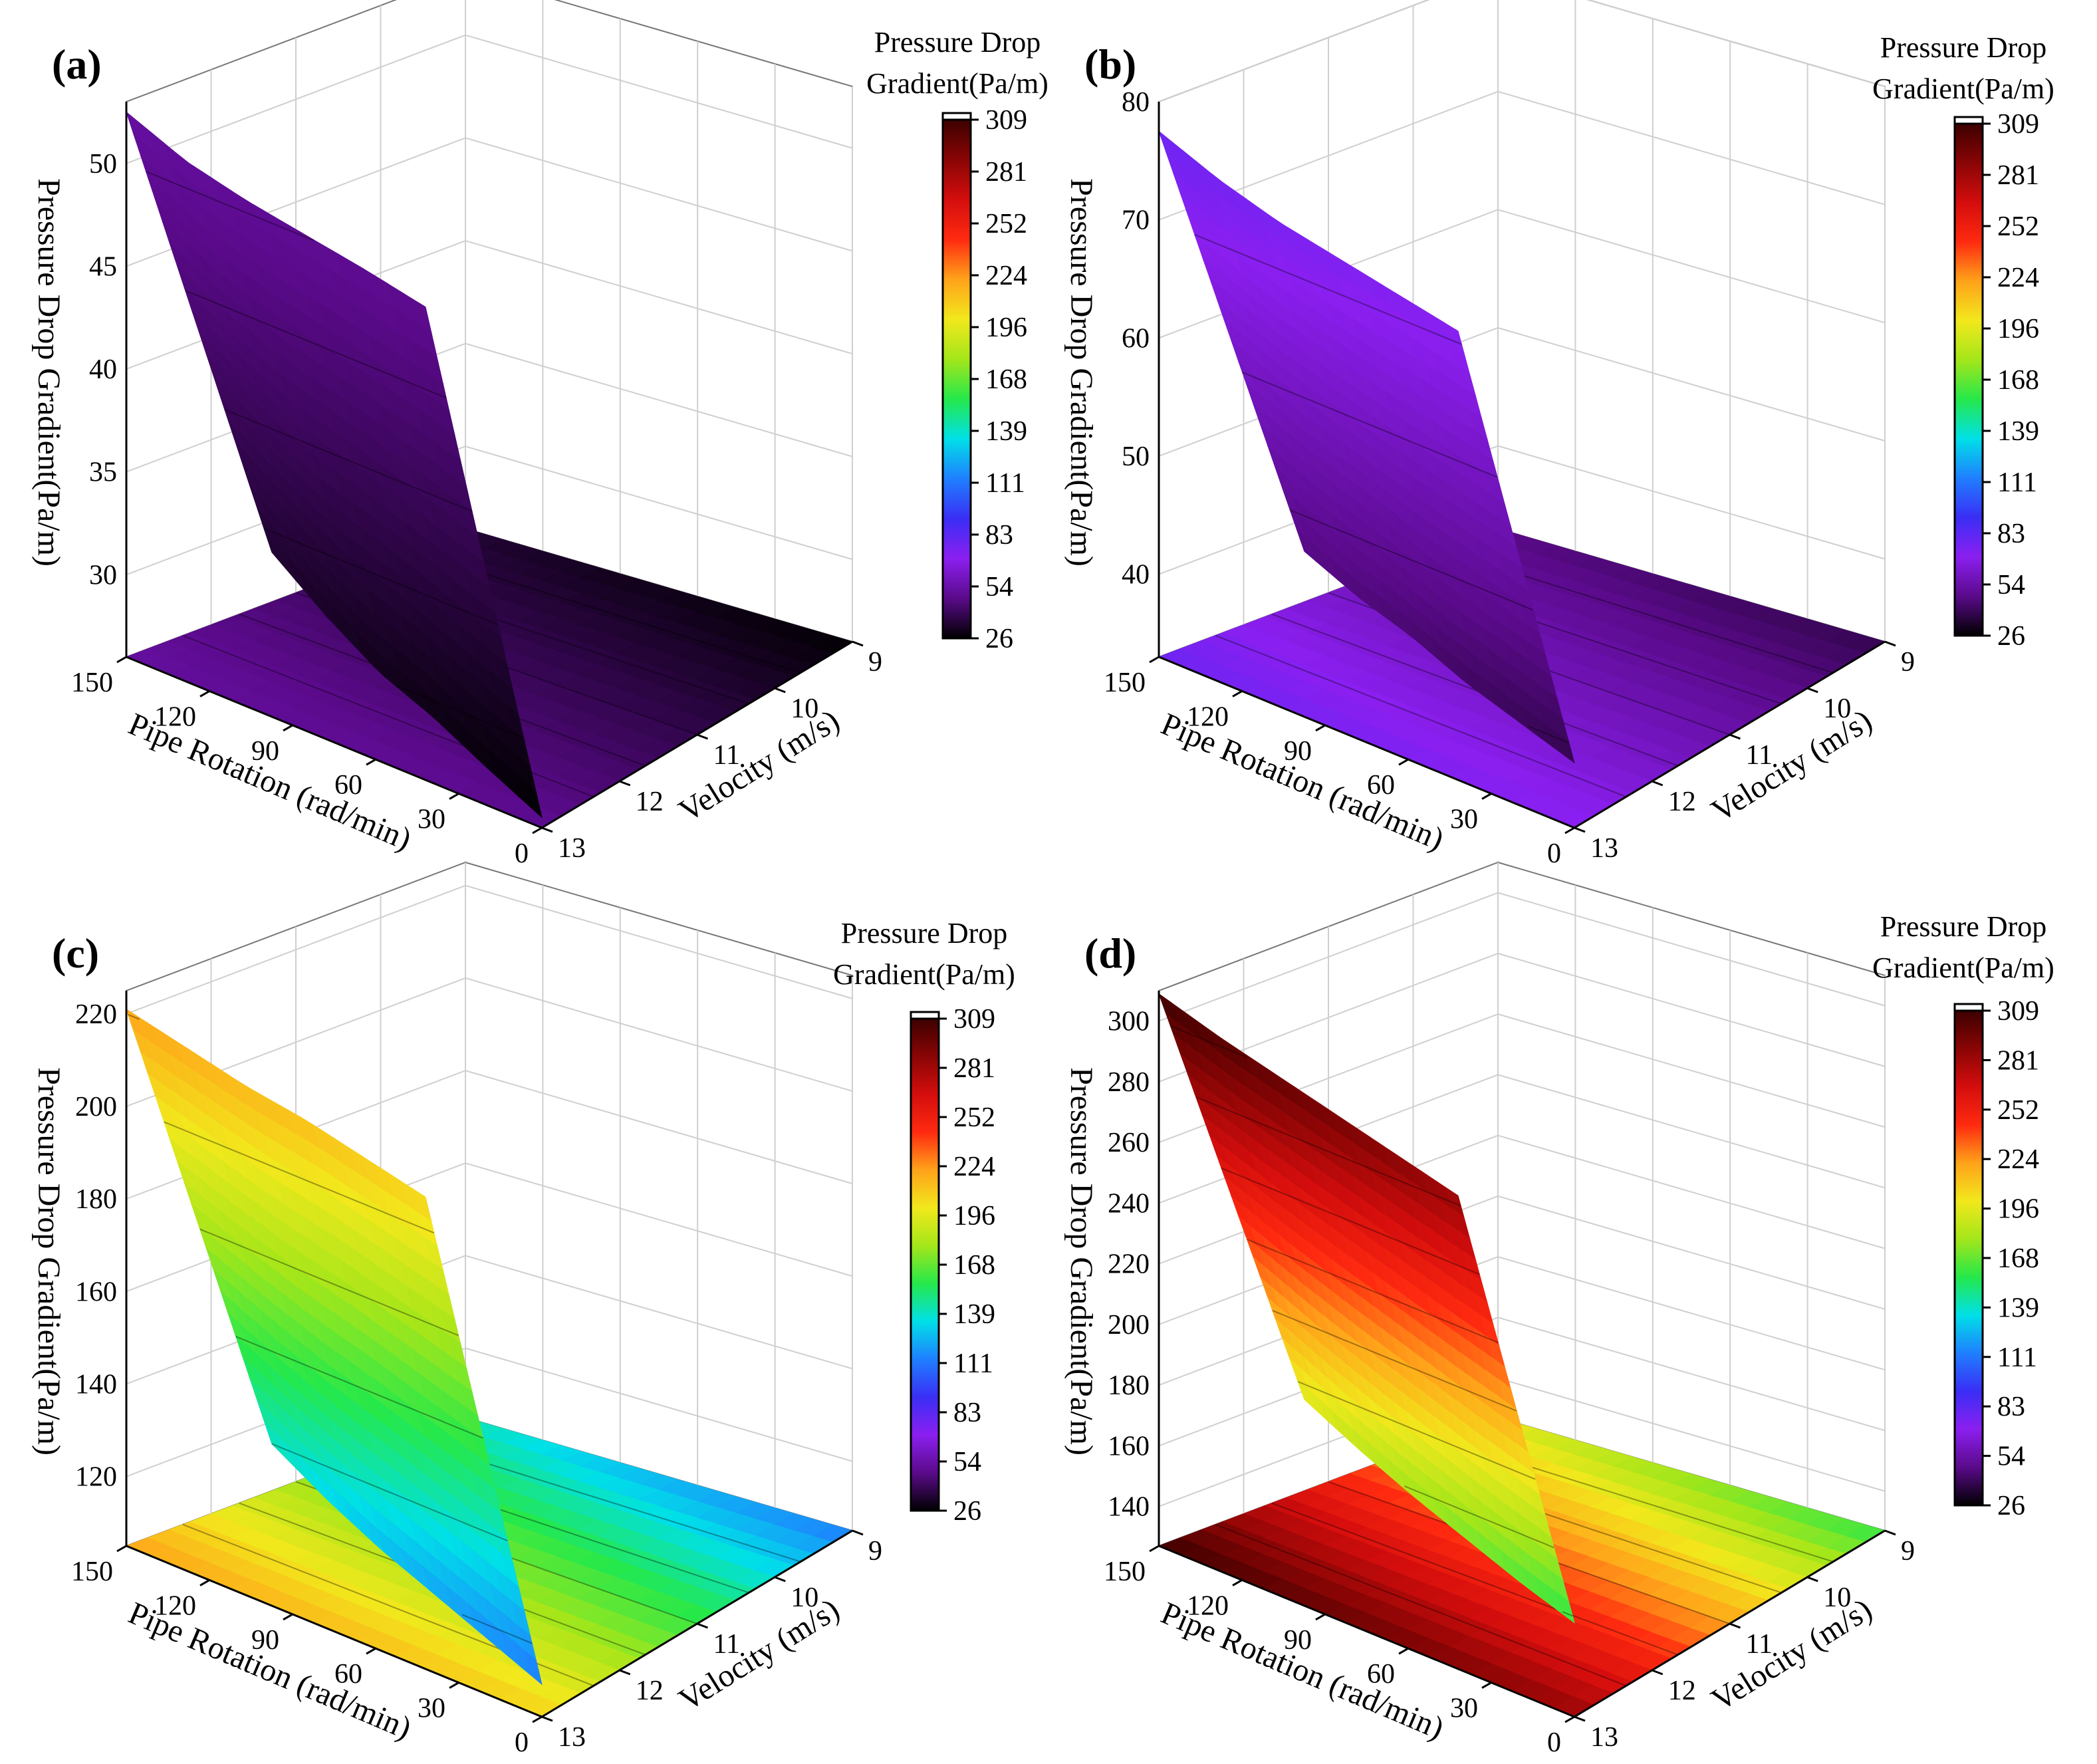 Image resolution: width=2097 pixels, height=1764 pixels. I want to click on x-tick-label: 30, so click(1464, 1709).